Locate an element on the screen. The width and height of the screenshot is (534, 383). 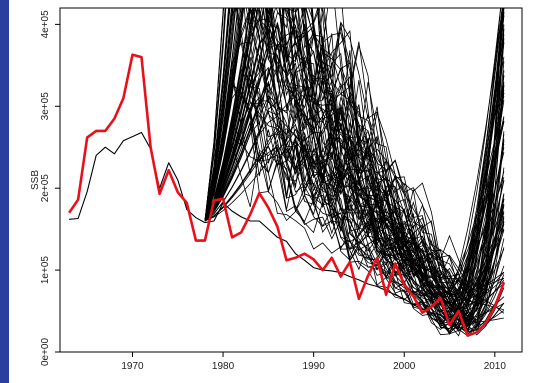
left-edge-strip is located at coordinates (4, 191).